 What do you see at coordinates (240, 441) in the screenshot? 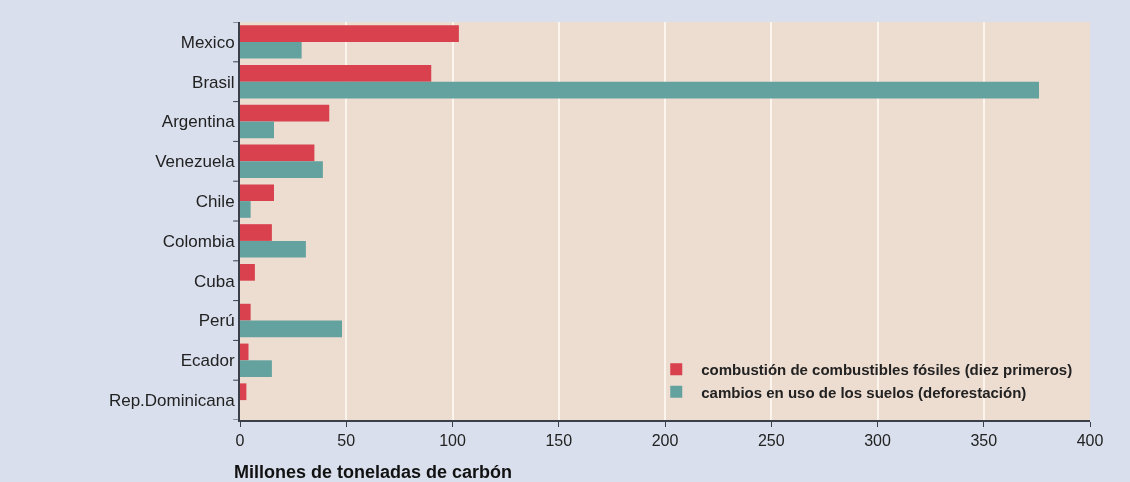
I see `x-tick-label: 0` at bounding box center [240, 441].